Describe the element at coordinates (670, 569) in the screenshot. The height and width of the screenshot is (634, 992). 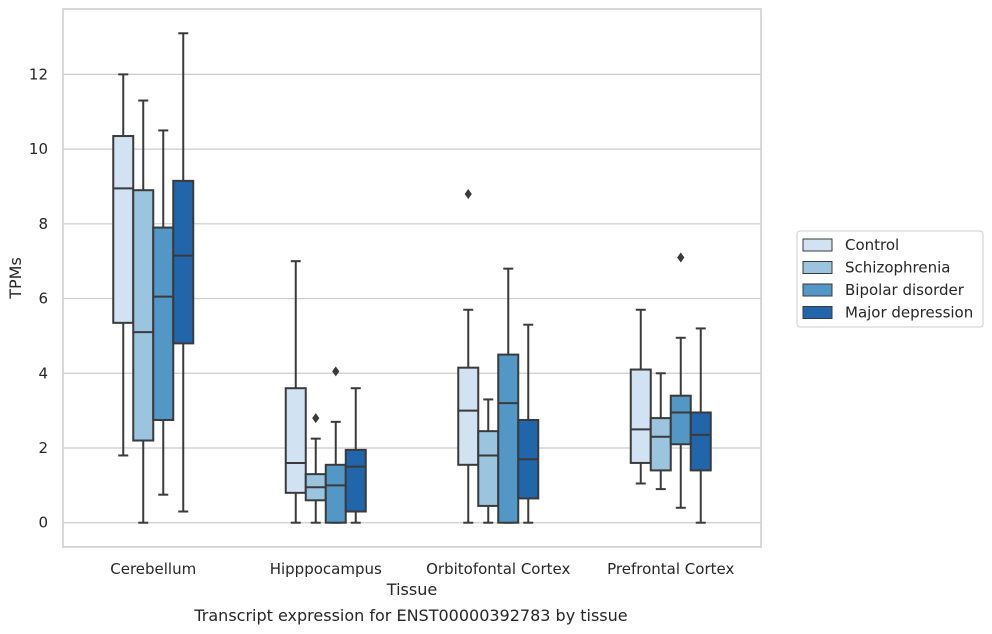
I see `x-tick-label: Prefrontal Cortex` at that location.